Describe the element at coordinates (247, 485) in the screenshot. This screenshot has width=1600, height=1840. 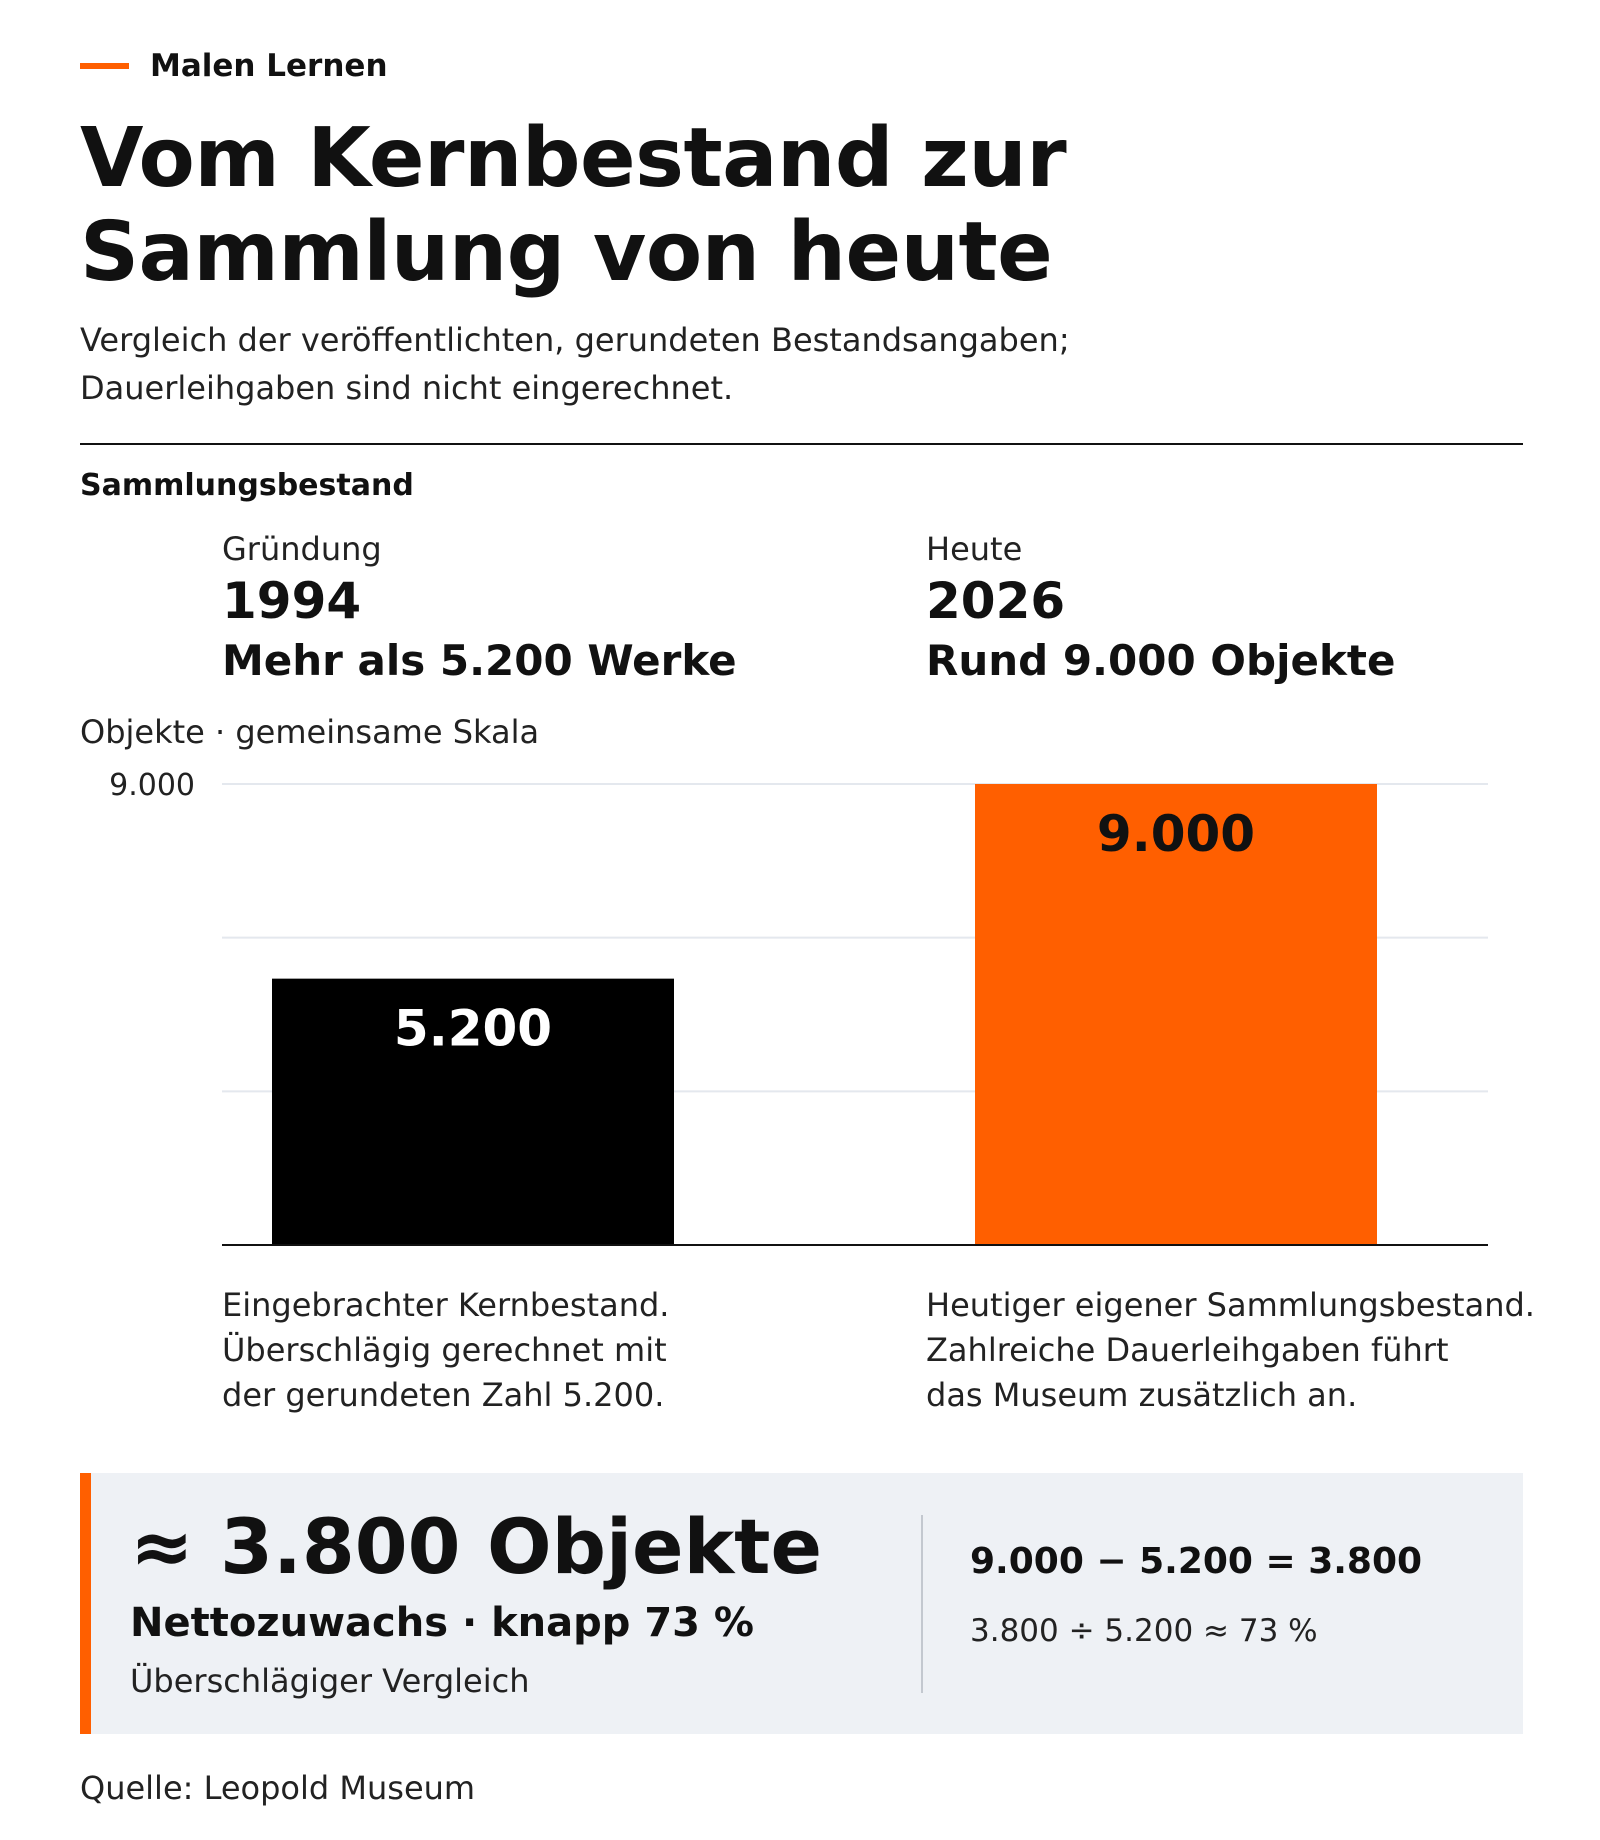
I see `section-title: Sammlungsbestand` at that location.